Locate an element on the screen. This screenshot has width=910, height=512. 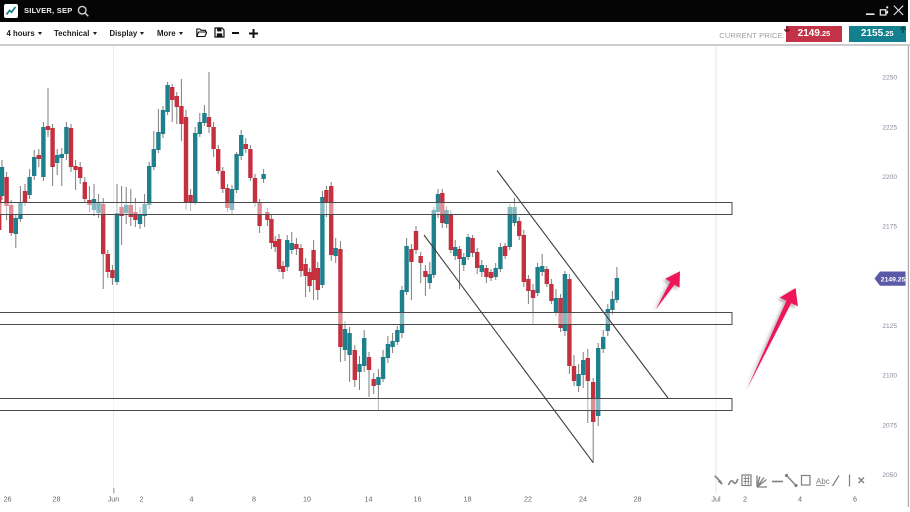
svg-text: 2149.25 is located at coordinates (893, 279).